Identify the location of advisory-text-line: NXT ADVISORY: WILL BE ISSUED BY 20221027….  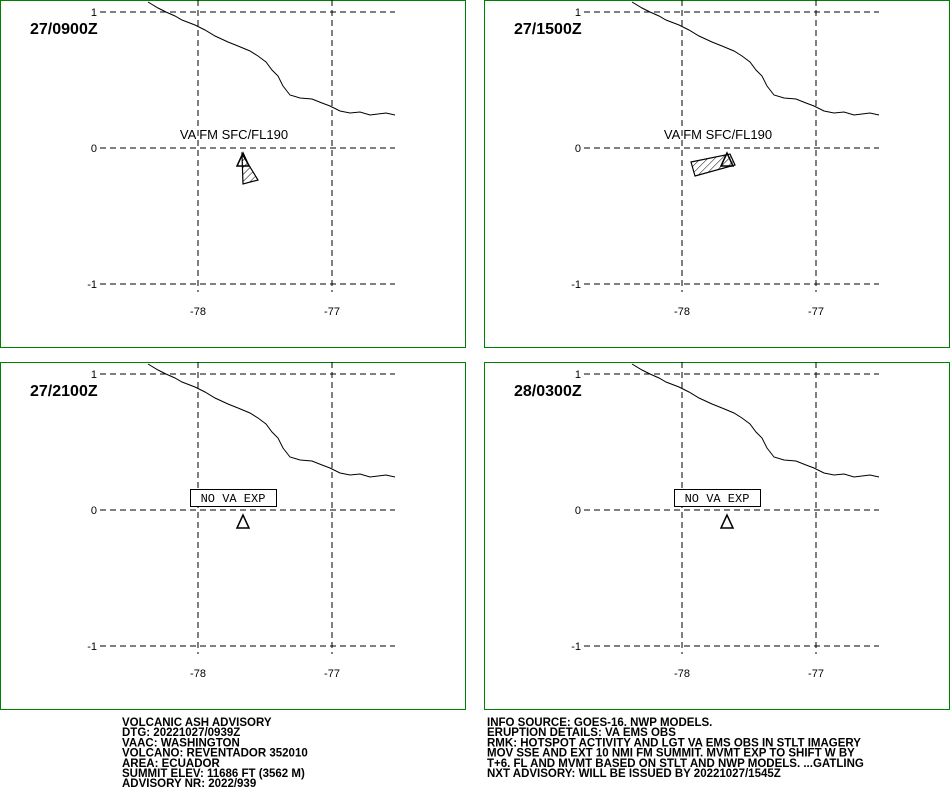
(634, 774).